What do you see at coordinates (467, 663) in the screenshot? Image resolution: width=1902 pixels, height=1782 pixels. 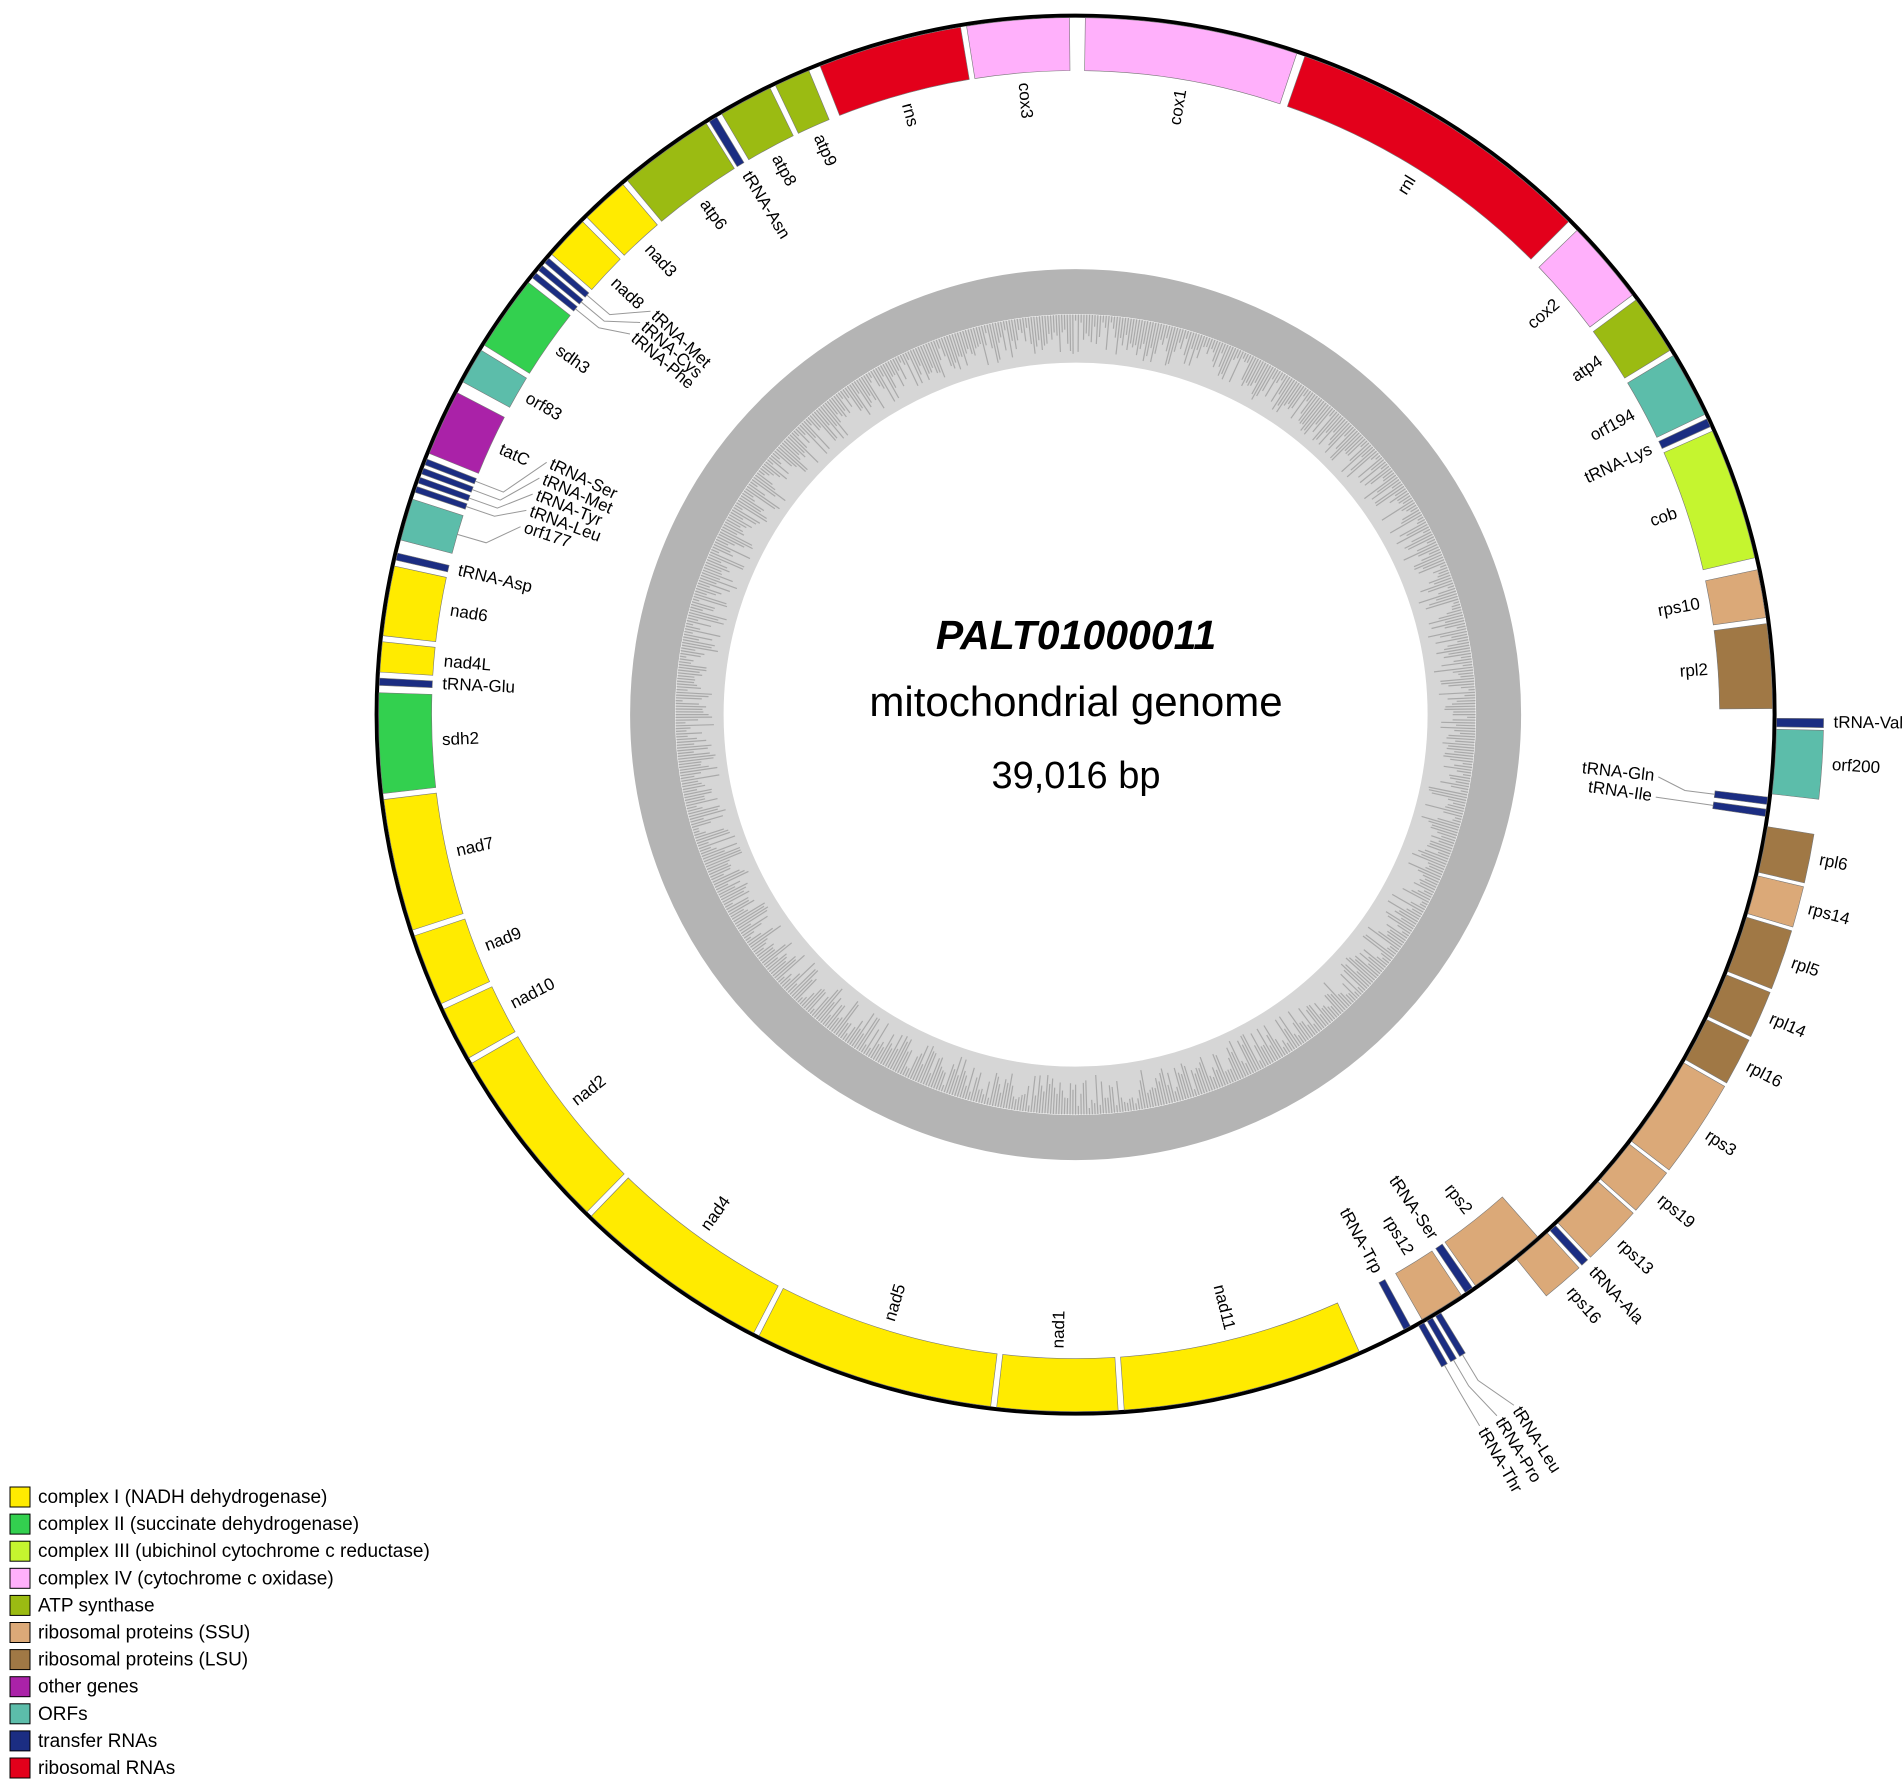 I see `gene-label: nad4L` at bounding box center [467, 663].